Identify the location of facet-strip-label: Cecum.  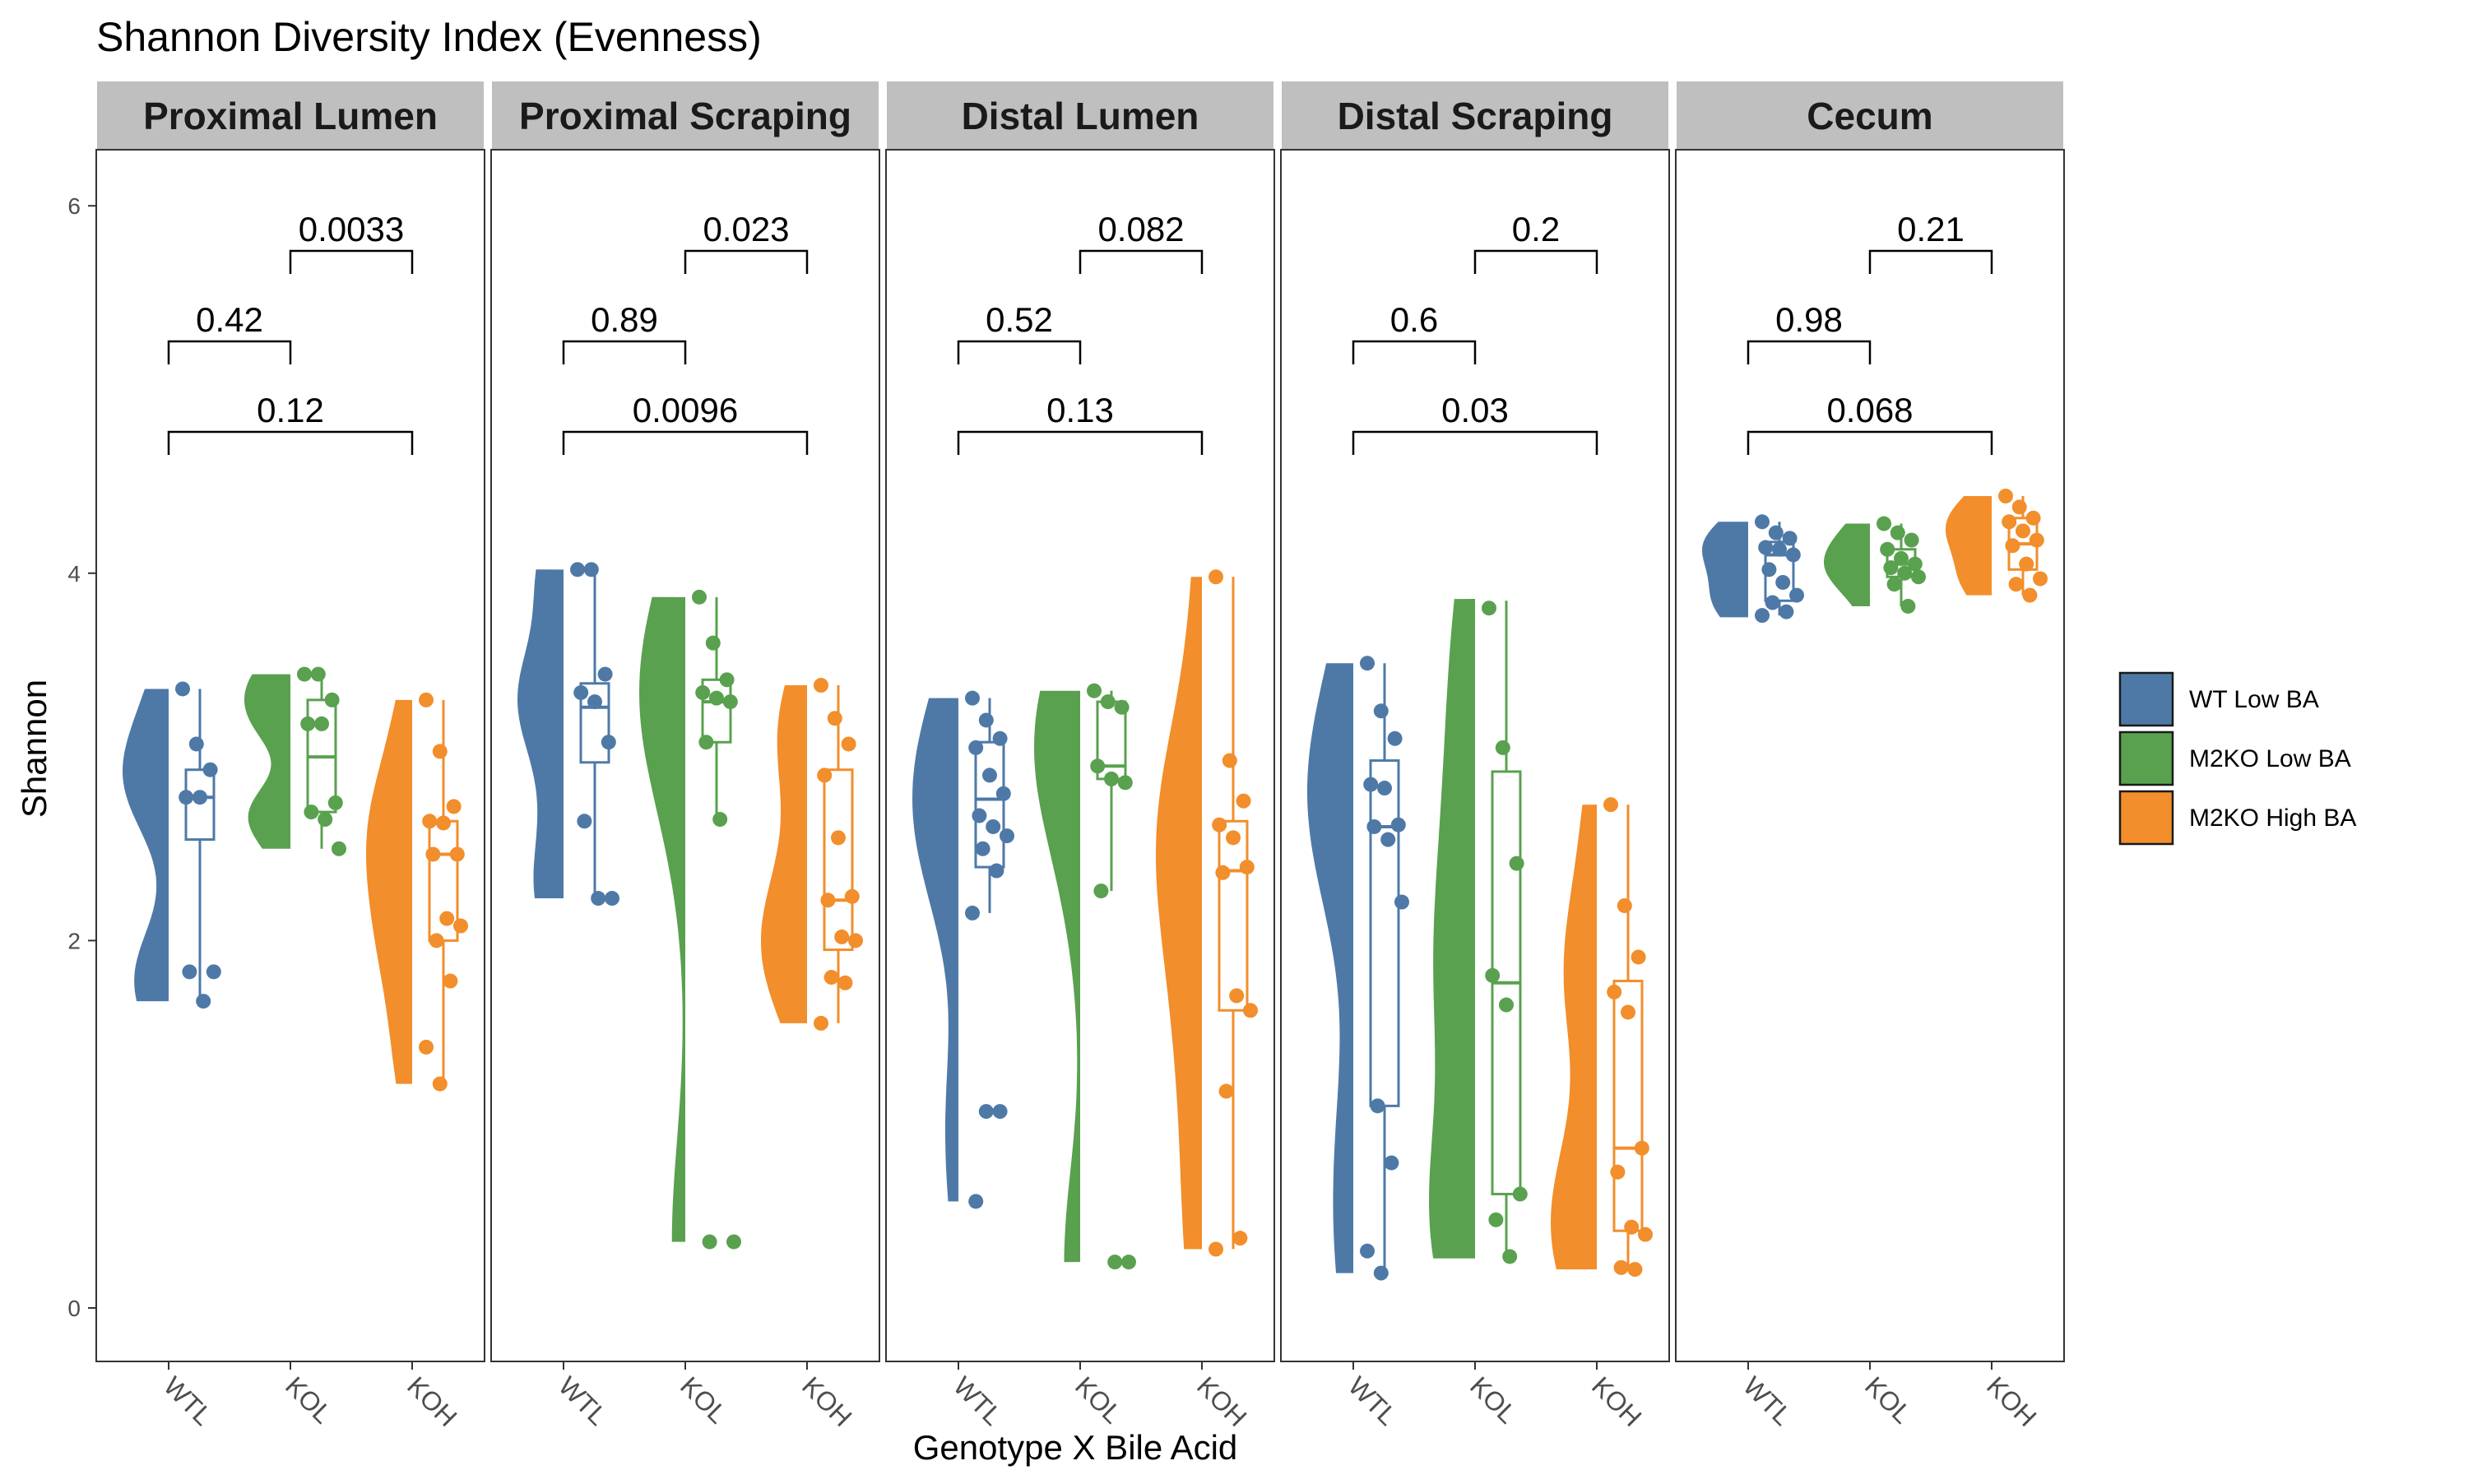
(1869, 116).